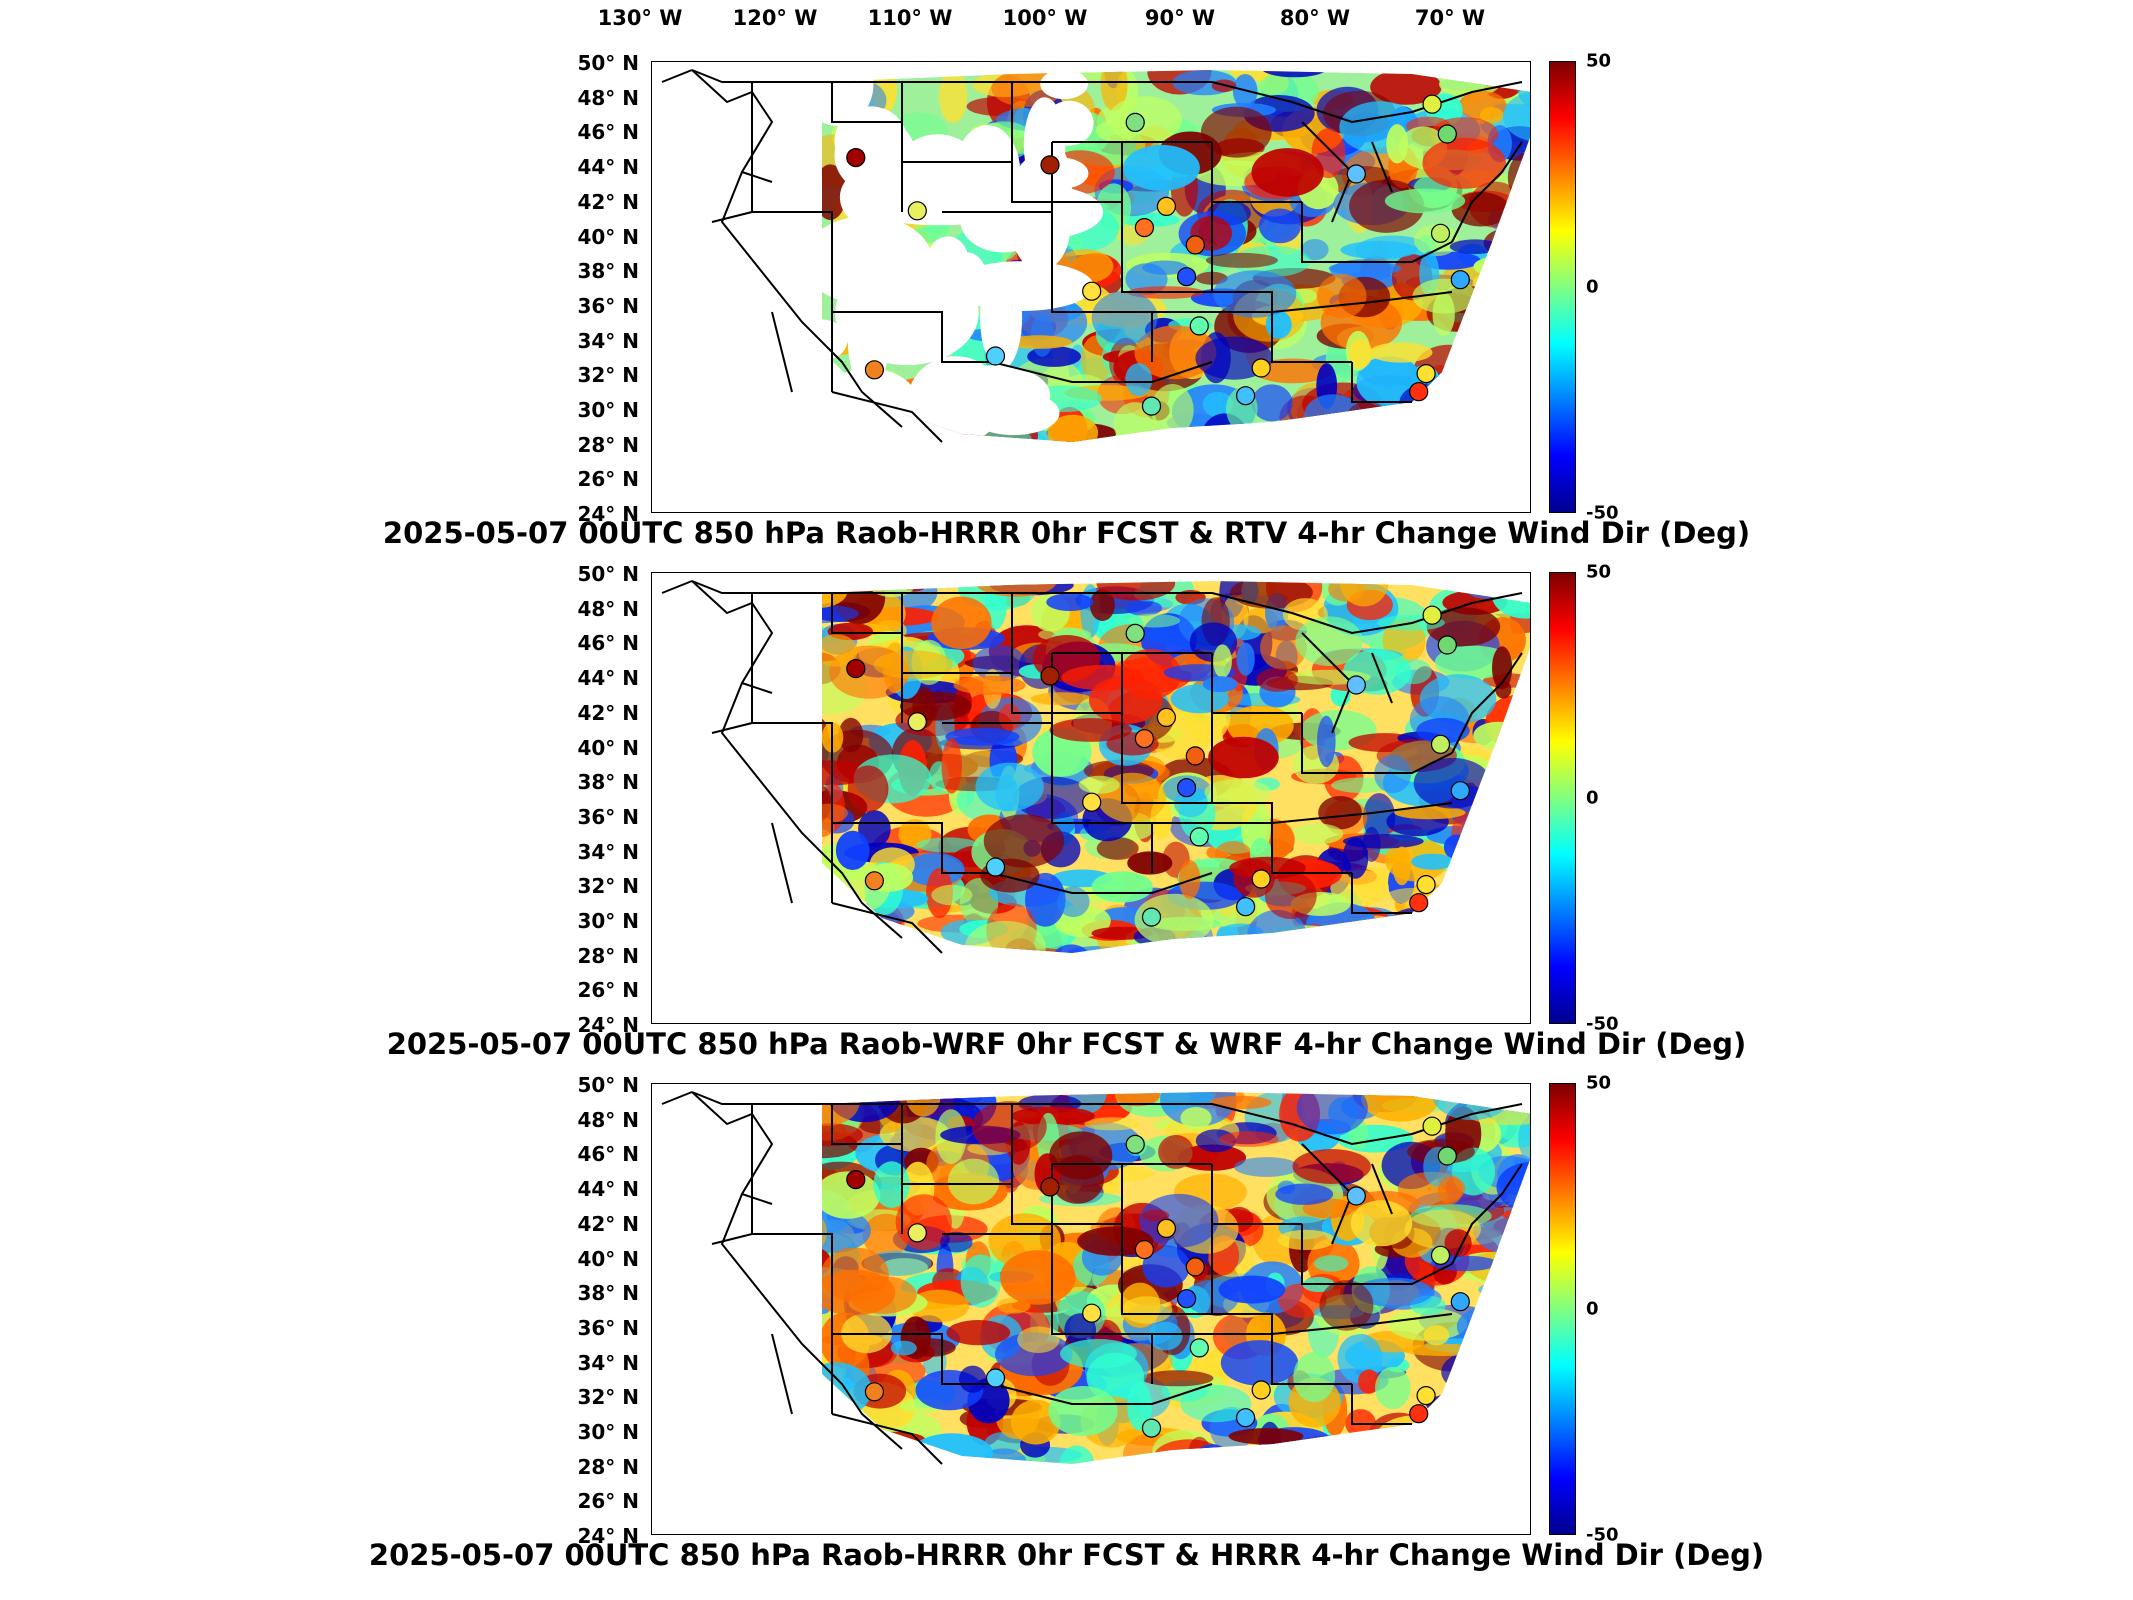  Describe the element at coordinates (1180, 18) in the screenshot. I see `longitude-label: 90° W` at that location.